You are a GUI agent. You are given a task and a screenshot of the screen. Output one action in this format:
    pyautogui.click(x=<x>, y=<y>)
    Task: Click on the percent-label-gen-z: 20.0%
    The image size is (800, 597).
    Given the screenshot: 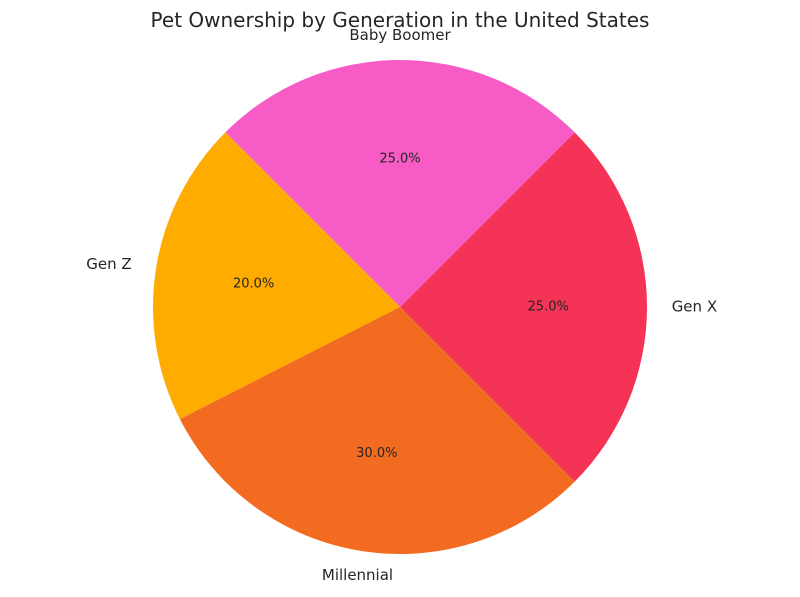 What is the action you would take?
    pyautogui.click(x=253, y=283)
    